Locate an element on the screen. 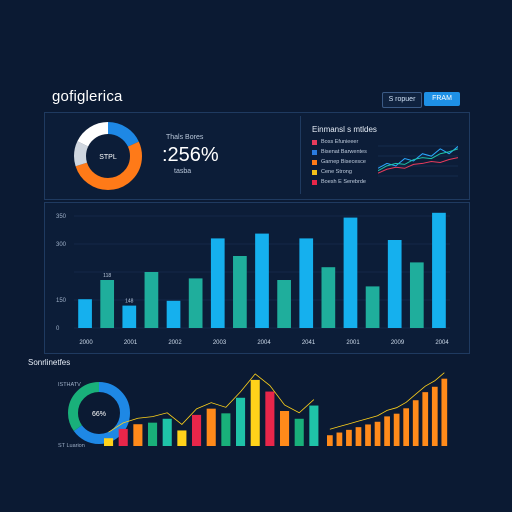 This screenshot has width=512, height=512. legend-label: Garnep Bisecesce is located at coordinates (343, 162).